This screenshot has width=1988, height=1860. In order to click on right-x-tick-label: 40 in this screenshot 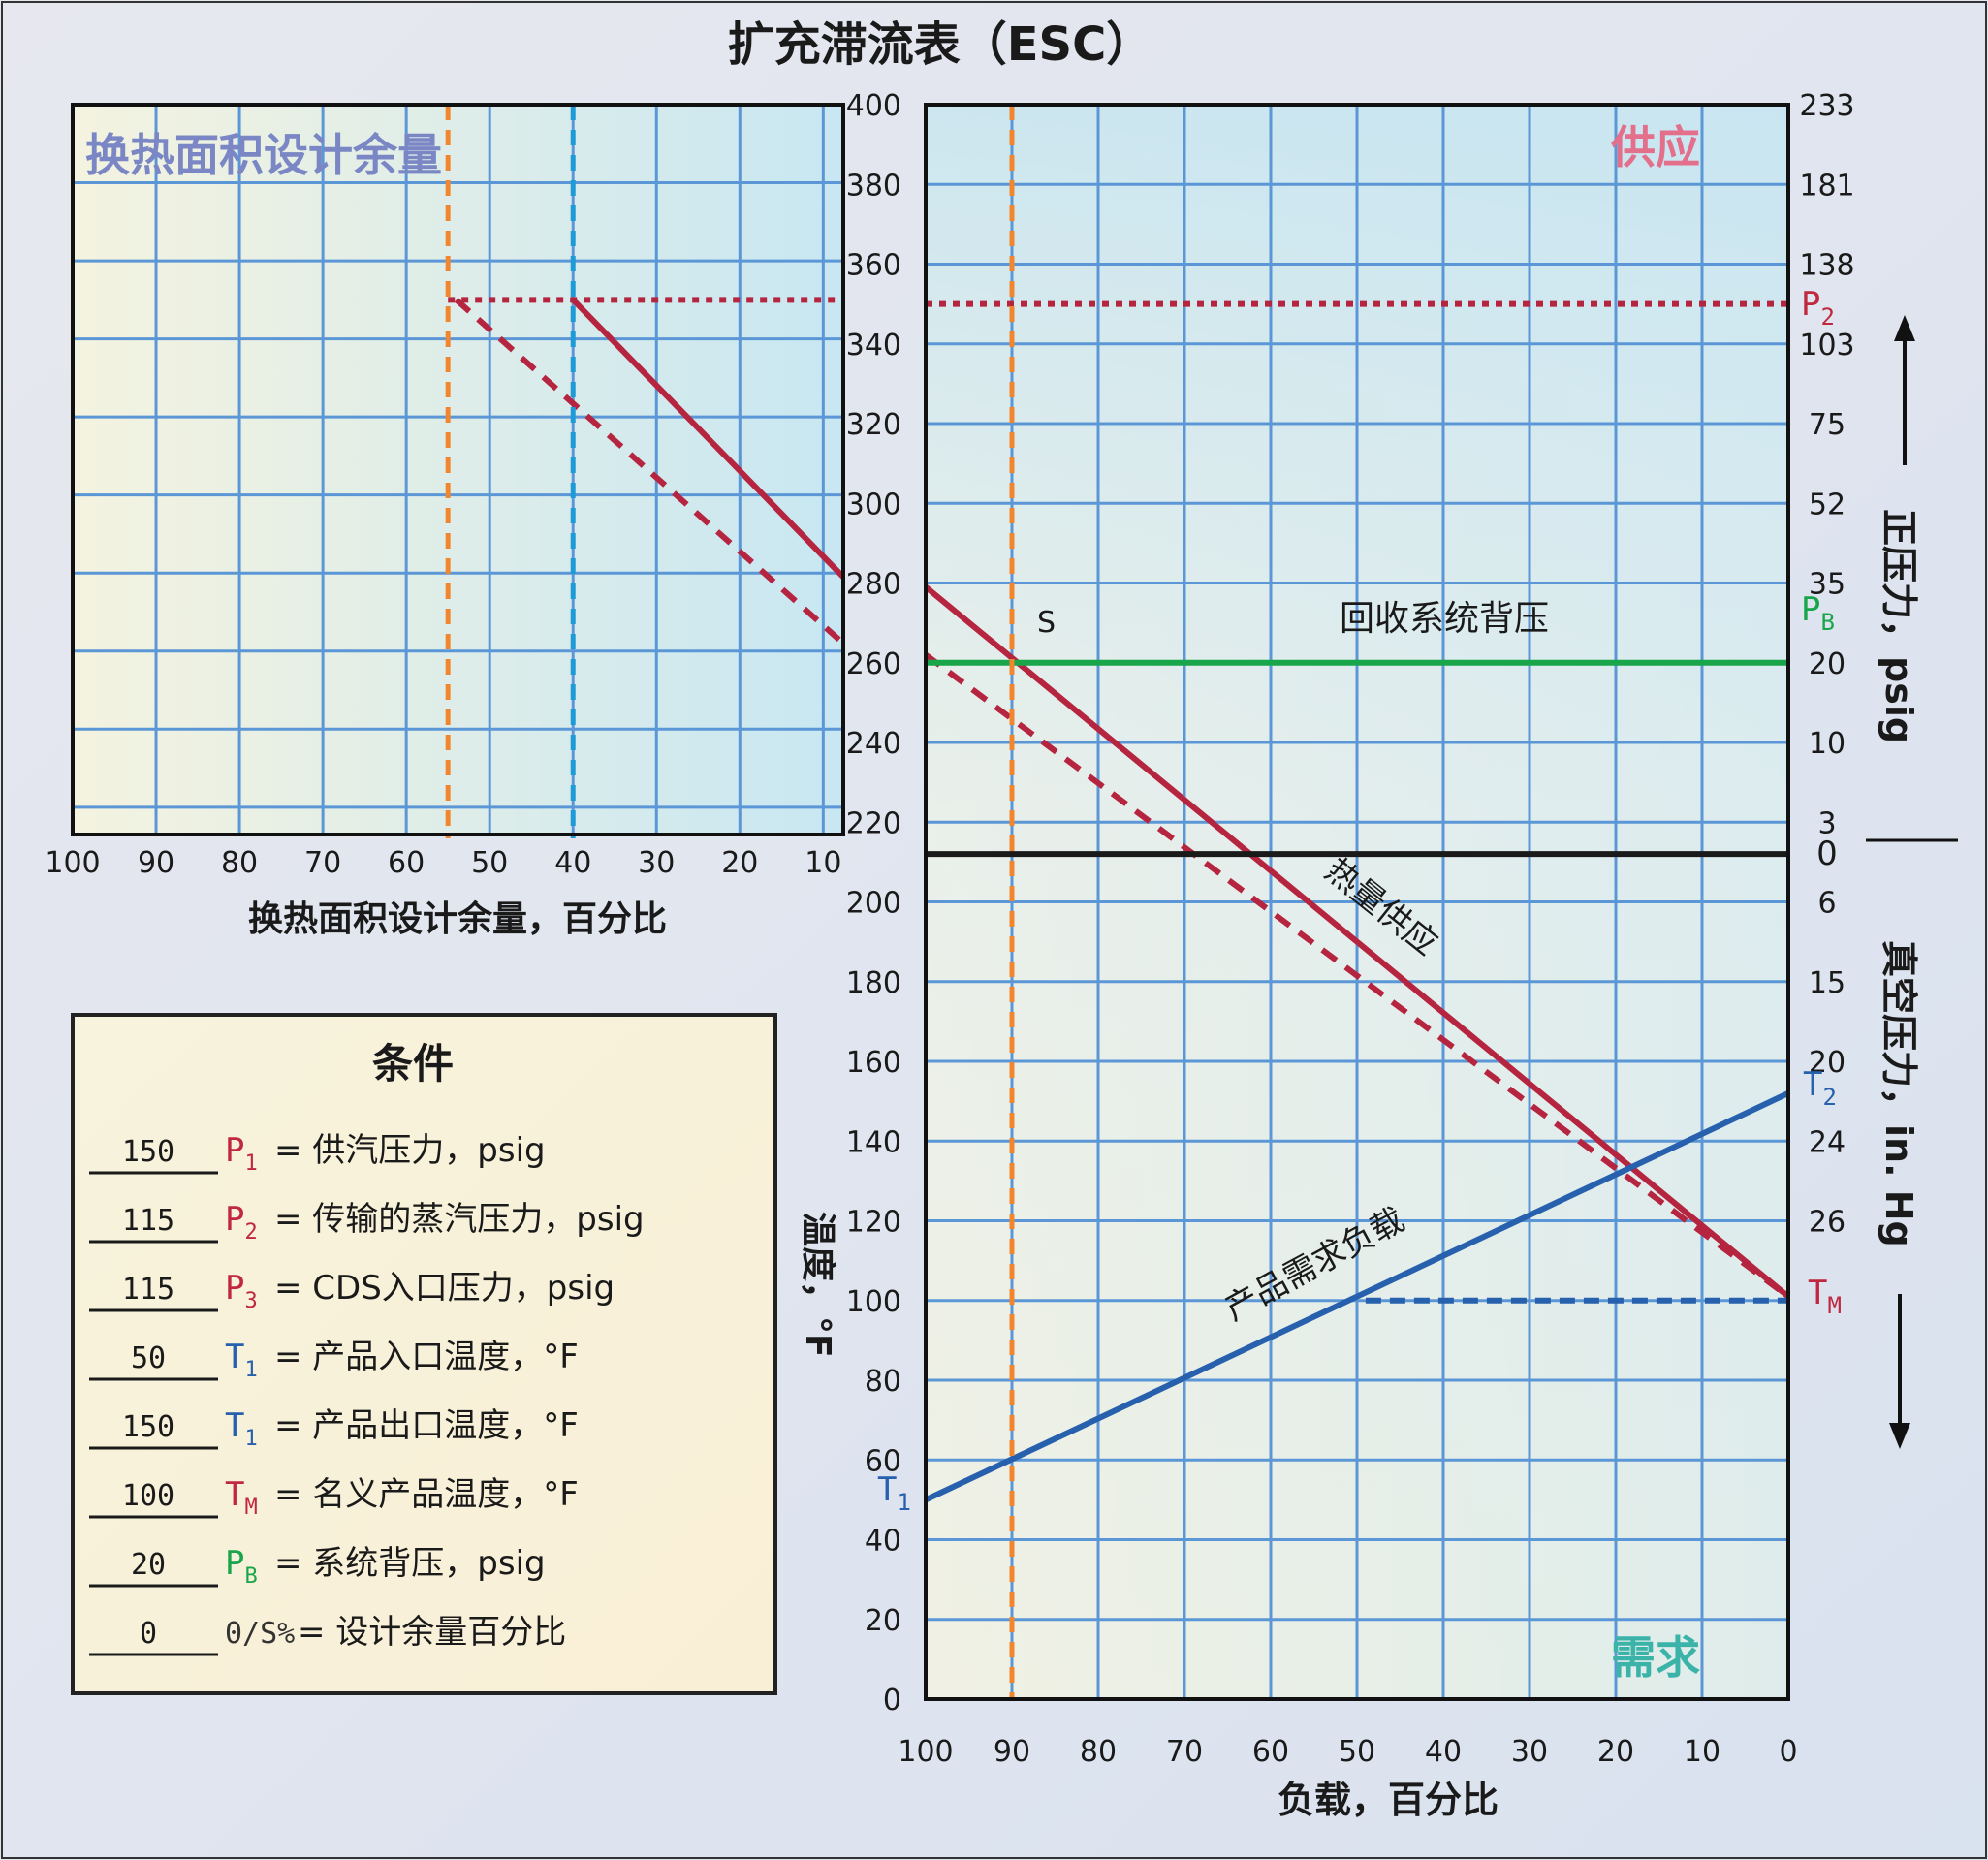, I will do `click(1444, 1752)`.